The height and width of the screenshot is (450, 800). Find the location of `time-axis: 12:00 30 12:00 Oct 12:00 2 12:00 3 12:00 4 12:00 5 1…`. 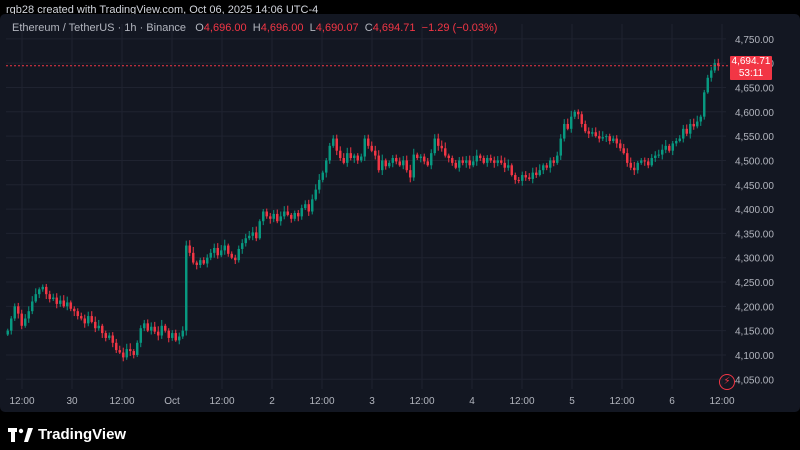

time-axis: 12:00 30 12:00 Oct 12:00 2 12:00 3 12:00 4 12:00 5 1… is located at coordinates (371, 401).